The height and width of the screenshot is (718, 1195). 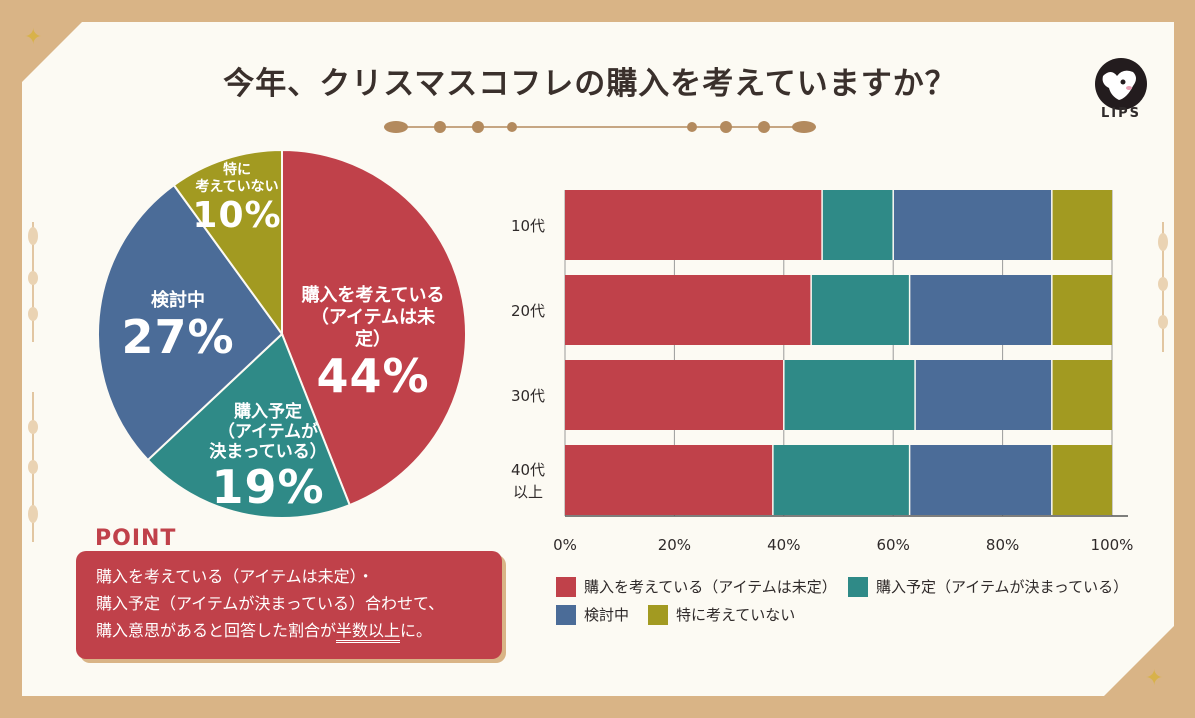 What do you see at coordinates (528, 311) in the screenshot?
I see `category-label: 20代` at bounding box center [528, 311].